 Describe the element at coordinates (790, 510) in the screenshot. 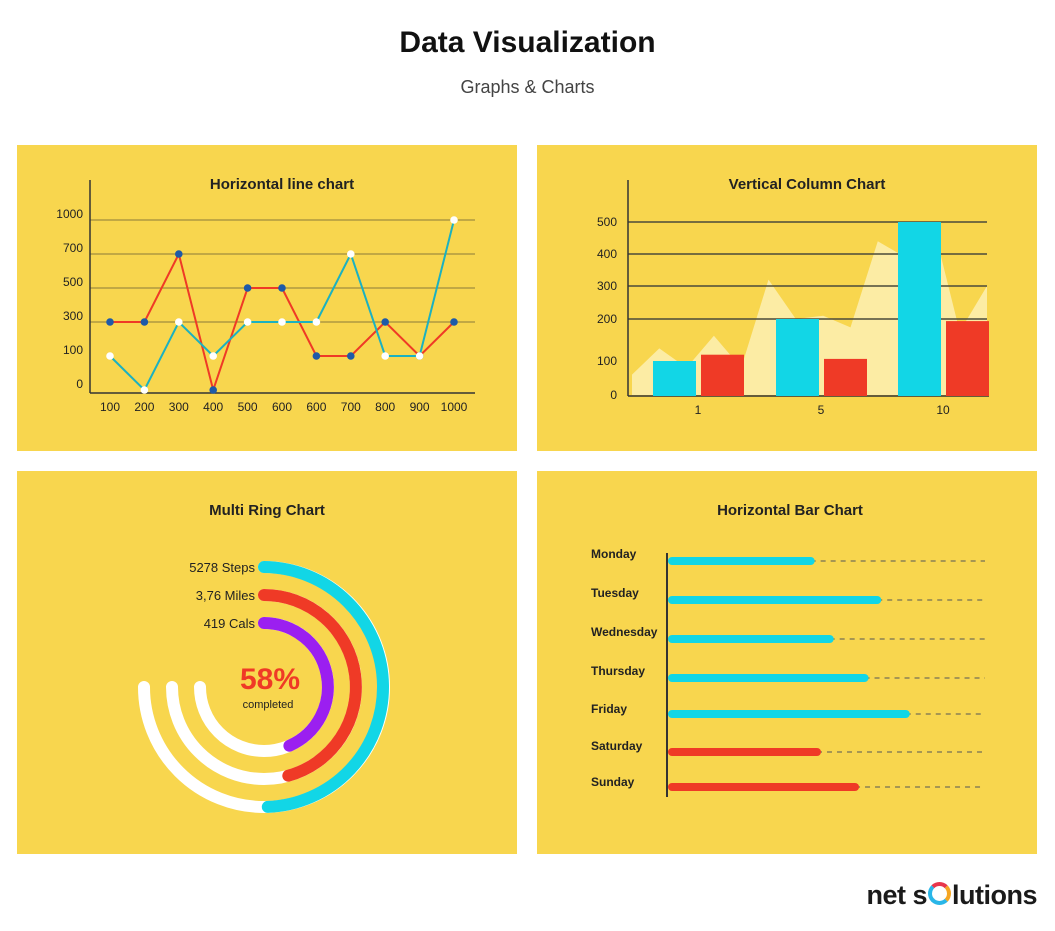

I see `hbar-chart-title: Horizontal Bar Chart` at that location.